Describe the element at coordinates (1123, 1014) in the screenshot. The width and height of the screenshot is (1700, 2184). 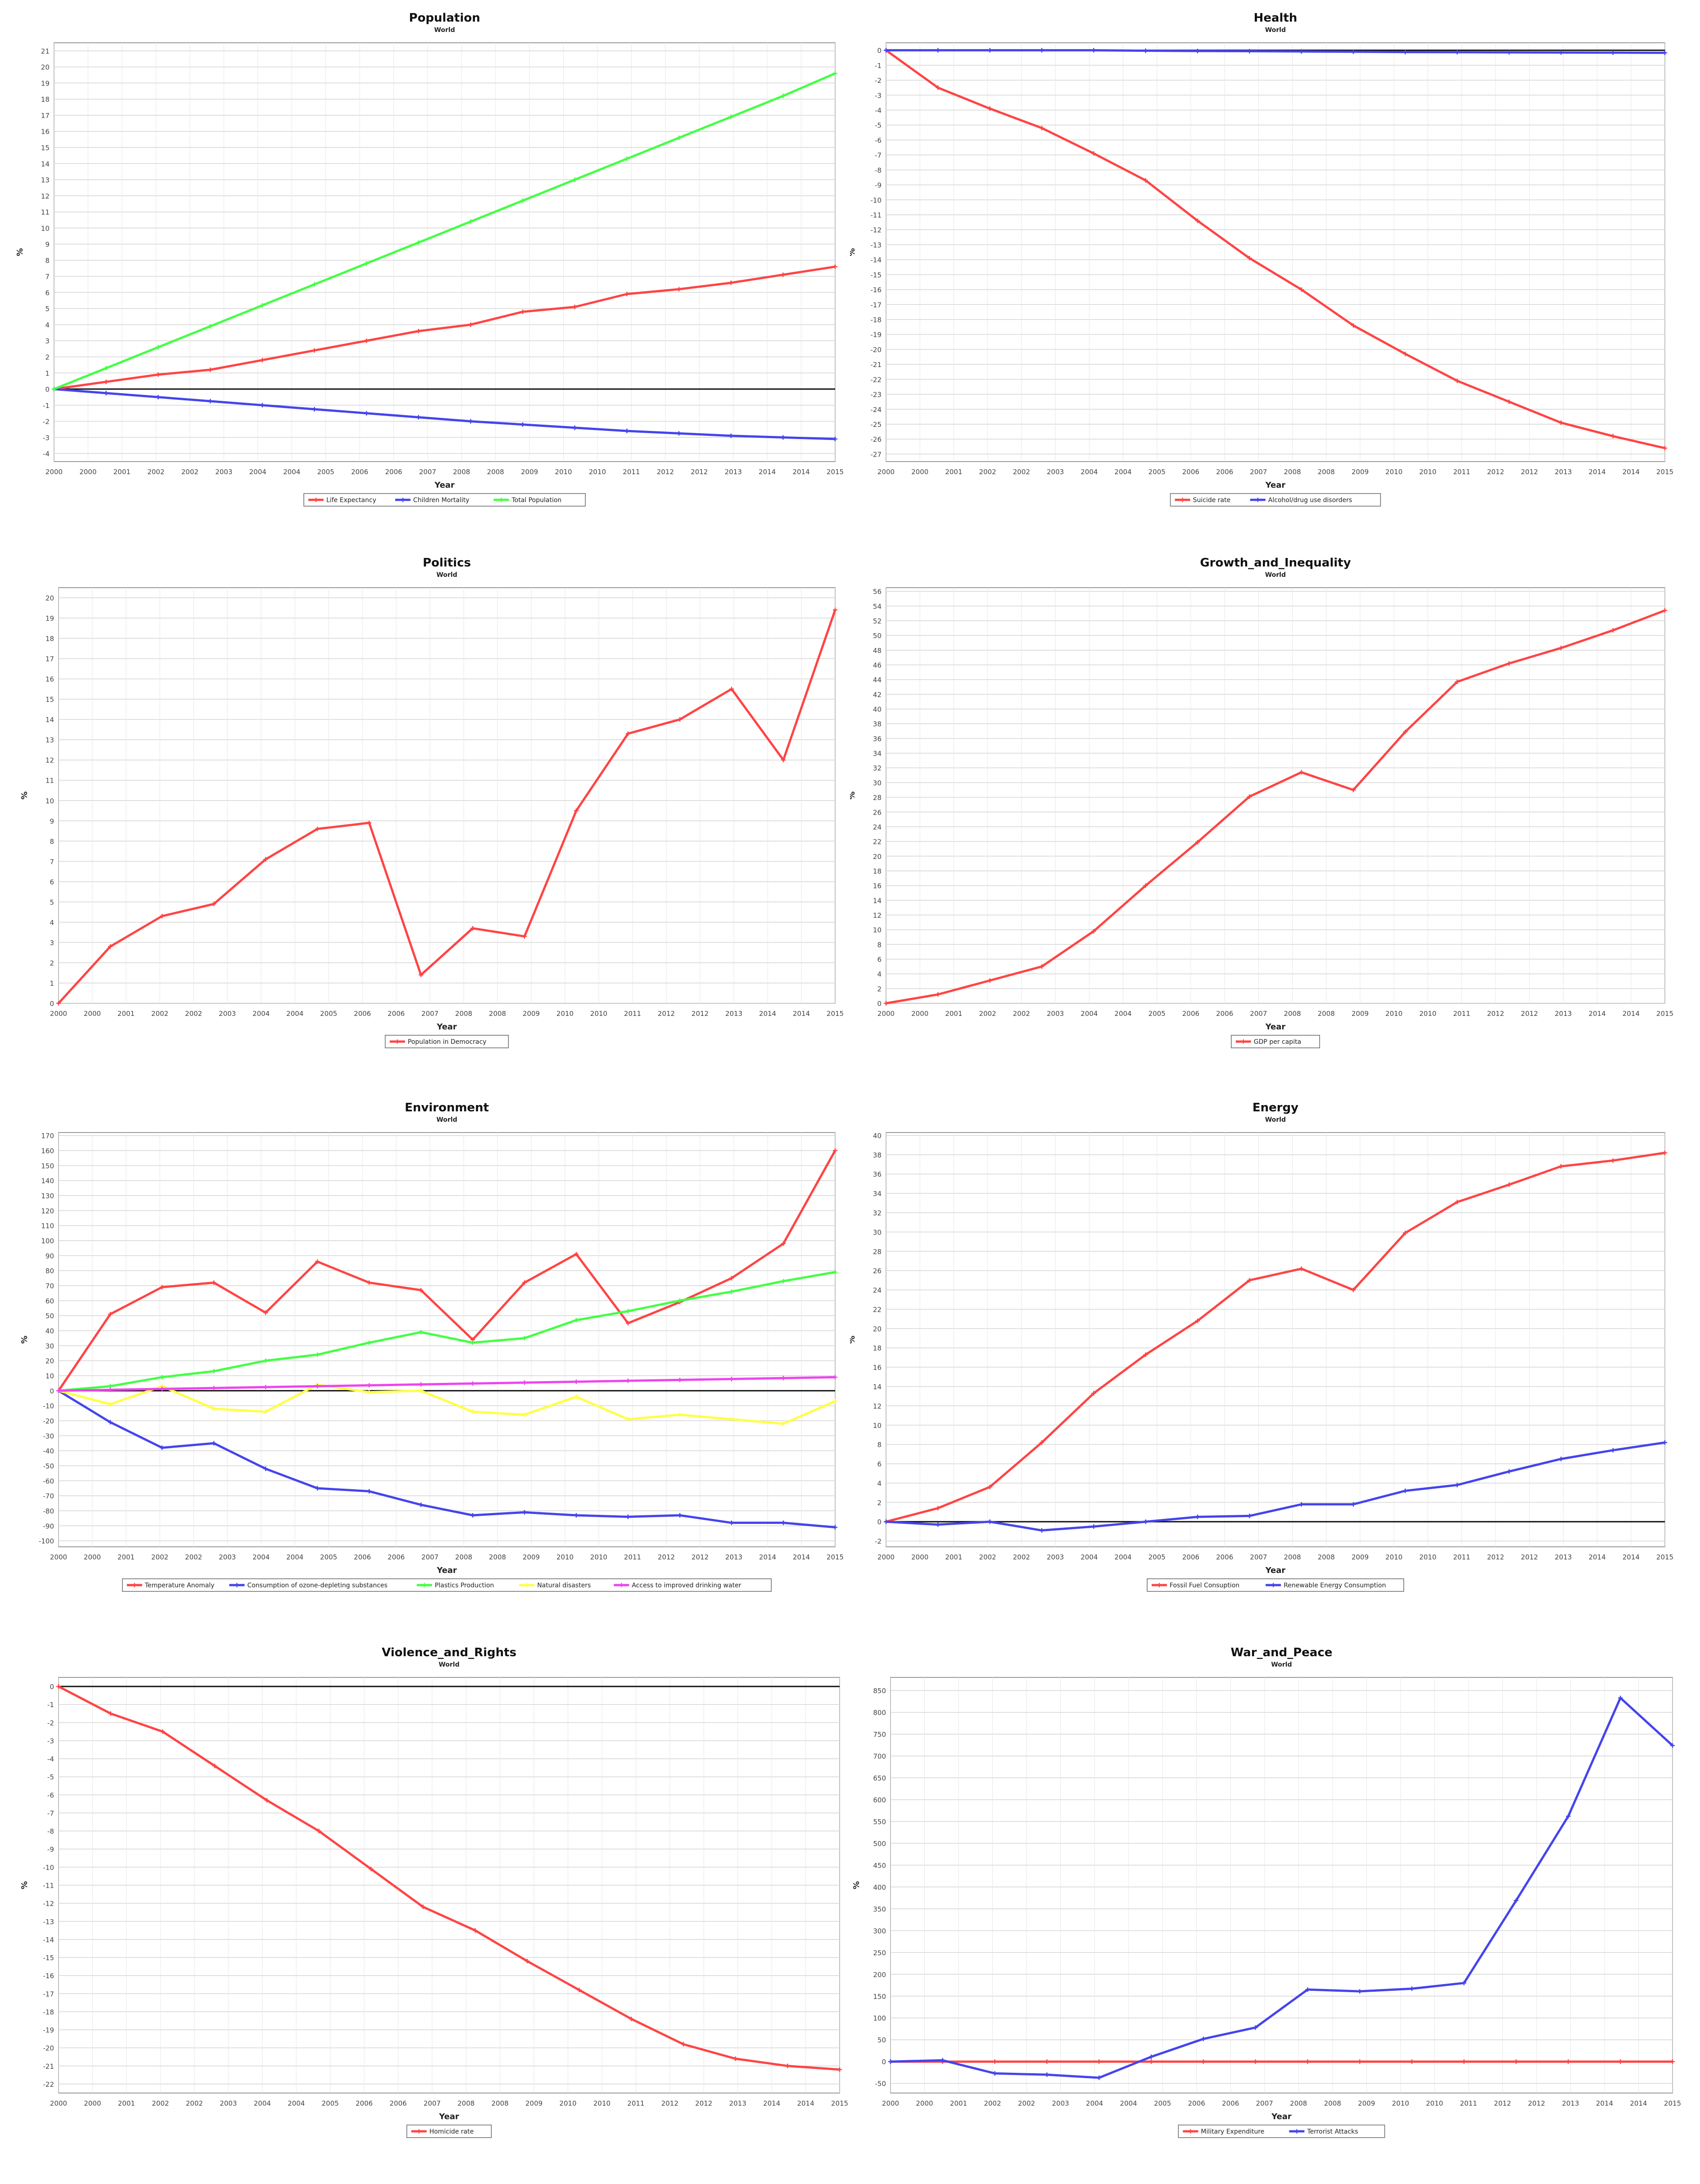
I see `x-tick-label: 2004` at that location.